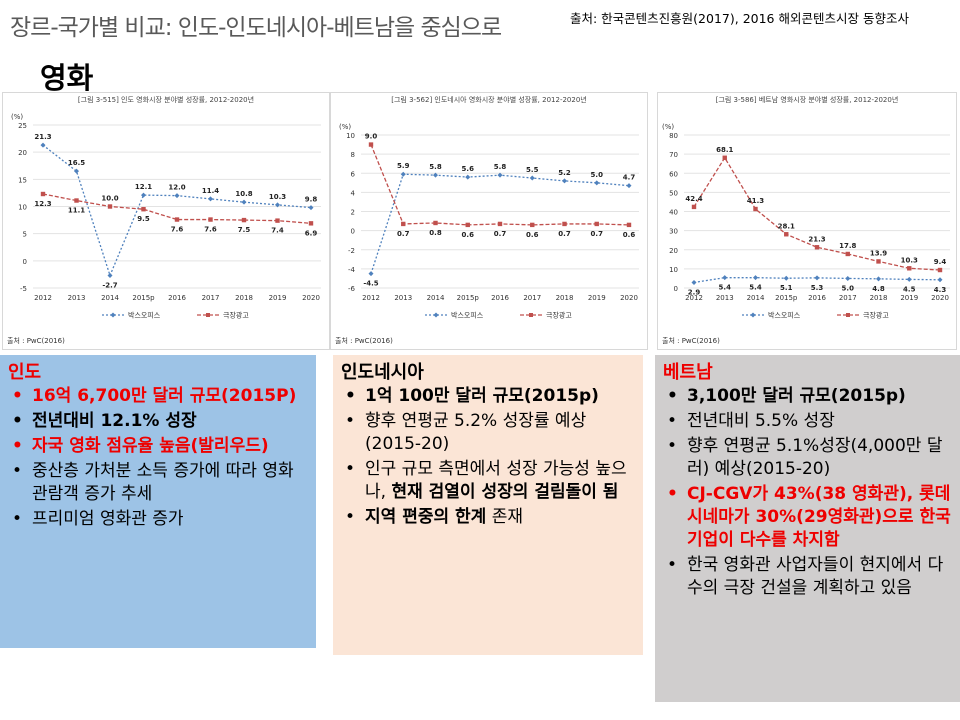  What do you see at coordinates (426, 517) in the screenshot?
I see `list-item-emphasis: 지역 편중의 한계` at bounding box center [426, 517].